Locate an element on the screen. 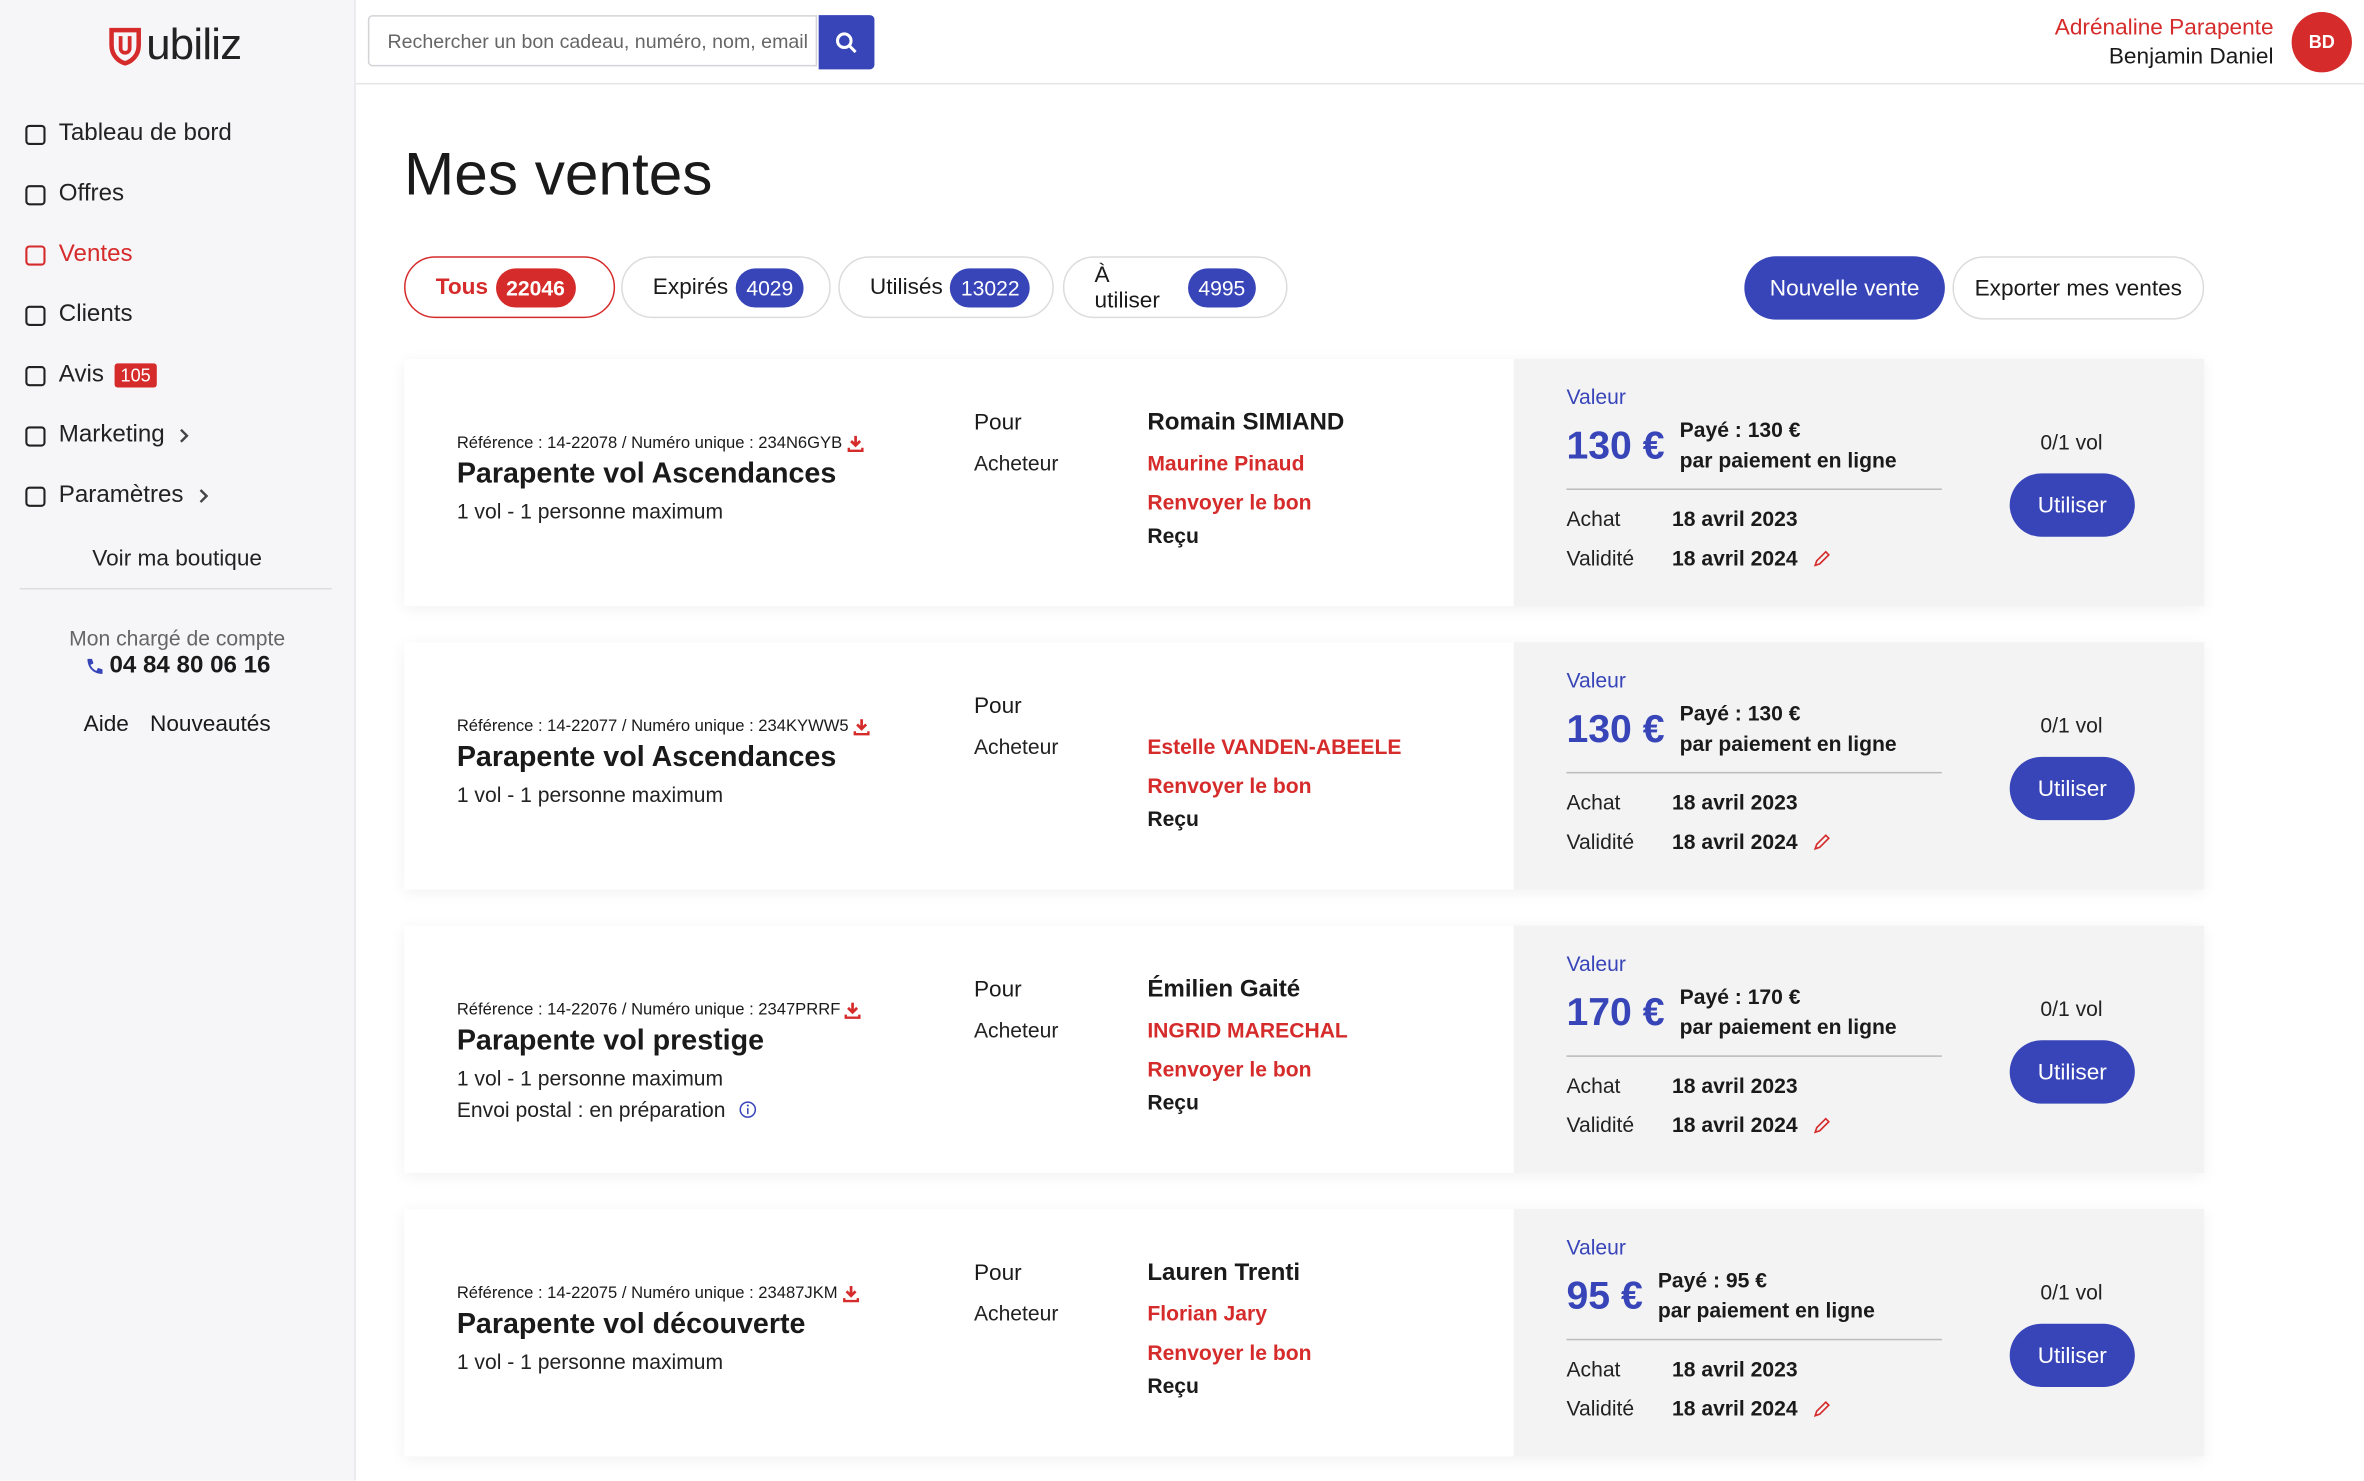 Image resolution: width=2364 pixels, height=1481 pixels. nav-item: Tableau de bord is located at coordinates (128, 134).